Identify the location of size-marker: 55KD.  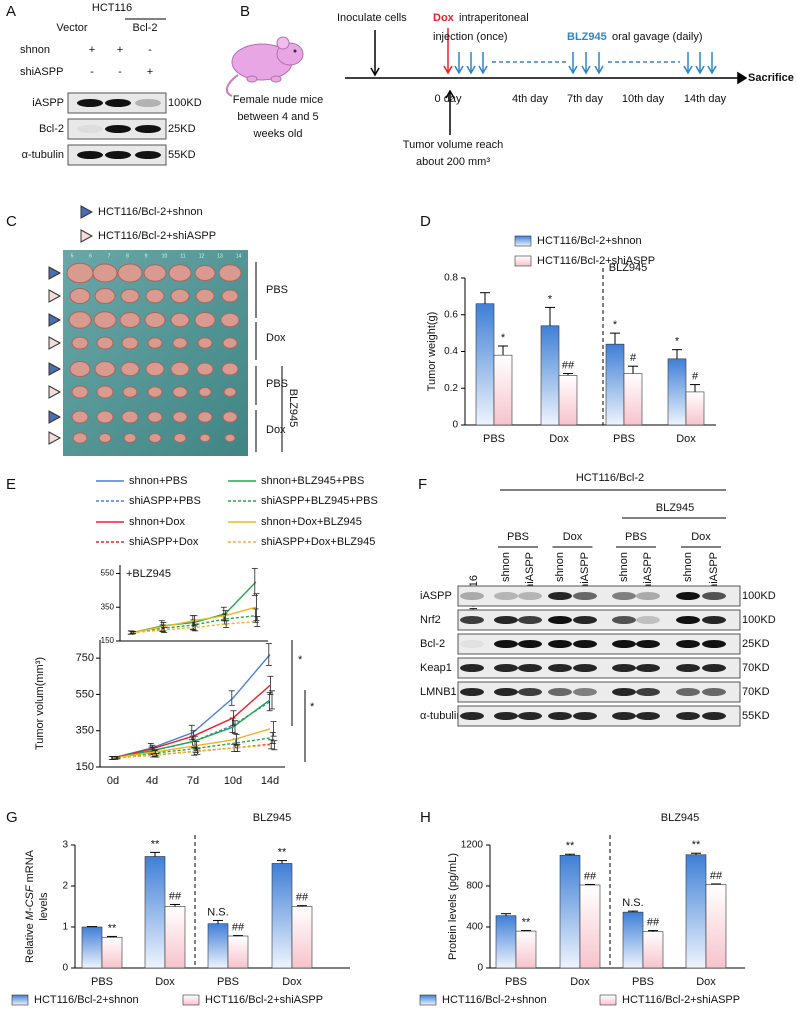
(756, 716).